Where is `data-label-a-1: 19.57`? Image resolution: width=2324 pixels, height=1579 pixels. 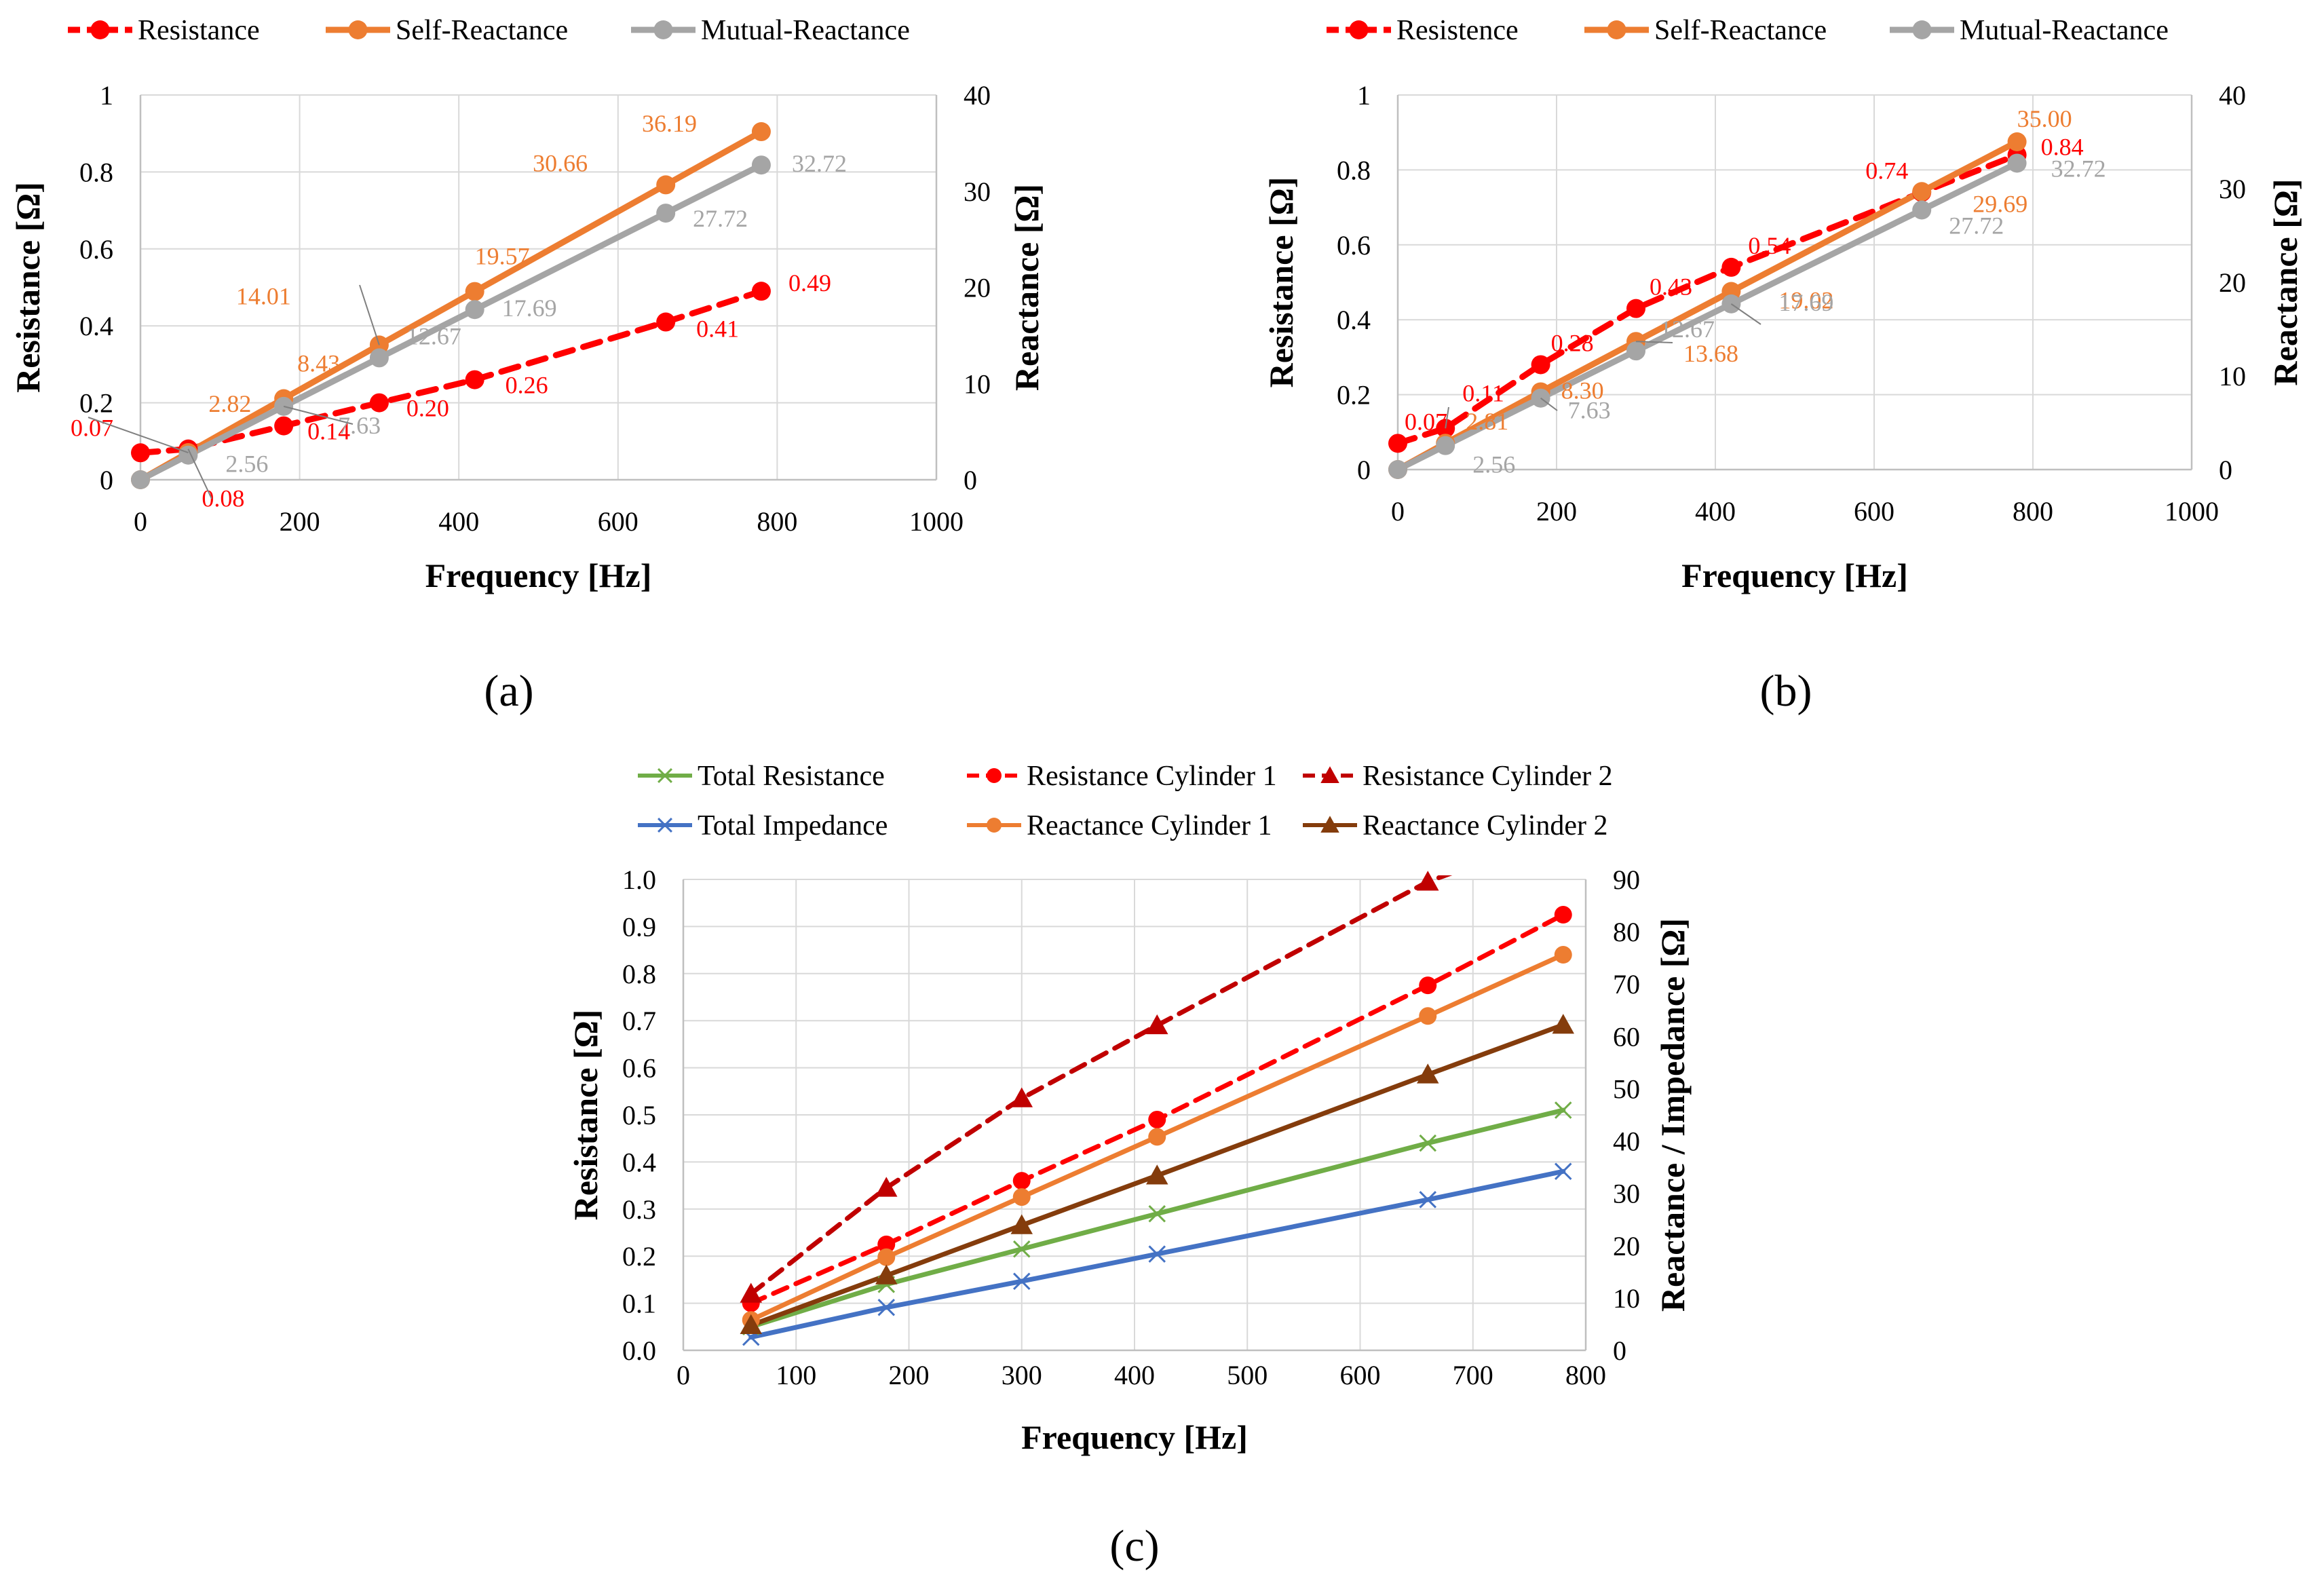
data-label-a-1: 19.57 is located at coordinates (502, 256).